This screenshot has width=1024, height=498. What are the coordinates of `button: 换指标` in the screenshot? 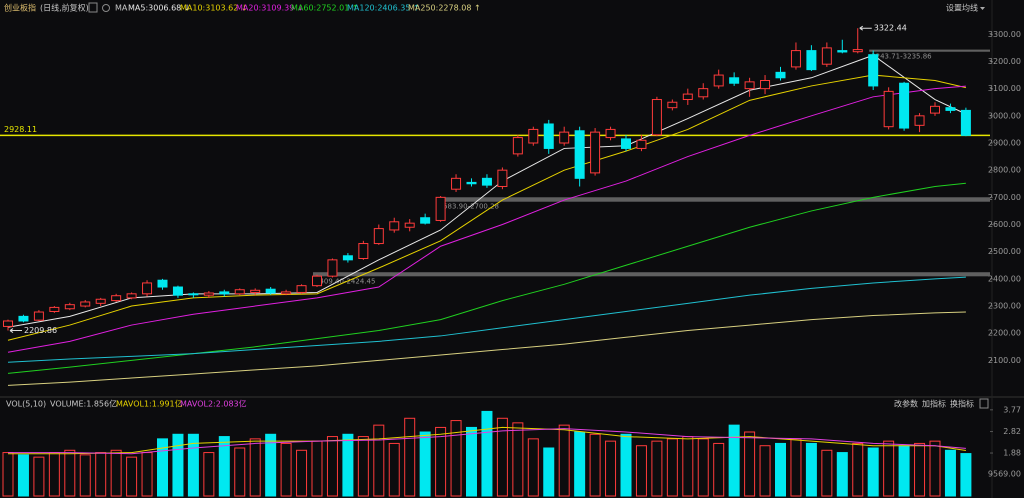 It's located at (962, 404).